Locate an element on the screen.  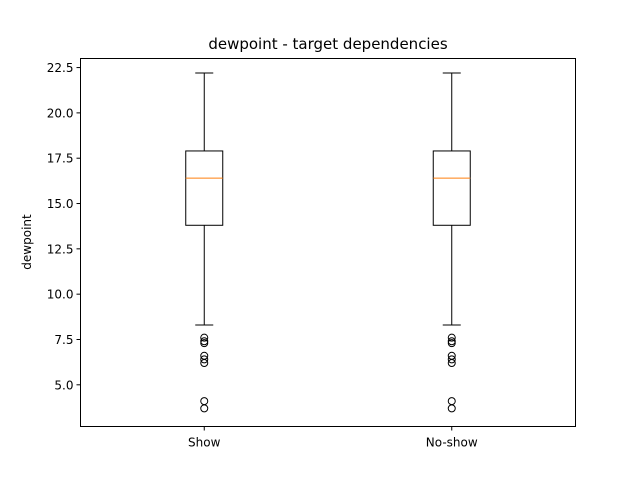
y-tick-label: 10.0 is located at coordinates (60, 295).